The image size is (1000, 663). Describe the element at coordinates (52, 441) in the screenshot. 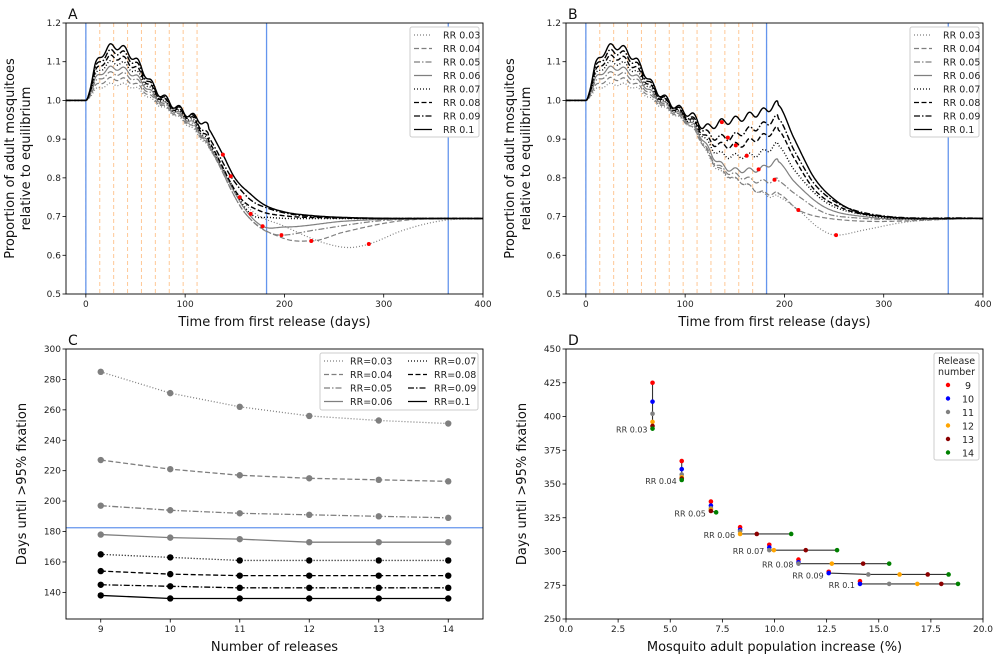

I see `y-tick-label: 240` at that location.